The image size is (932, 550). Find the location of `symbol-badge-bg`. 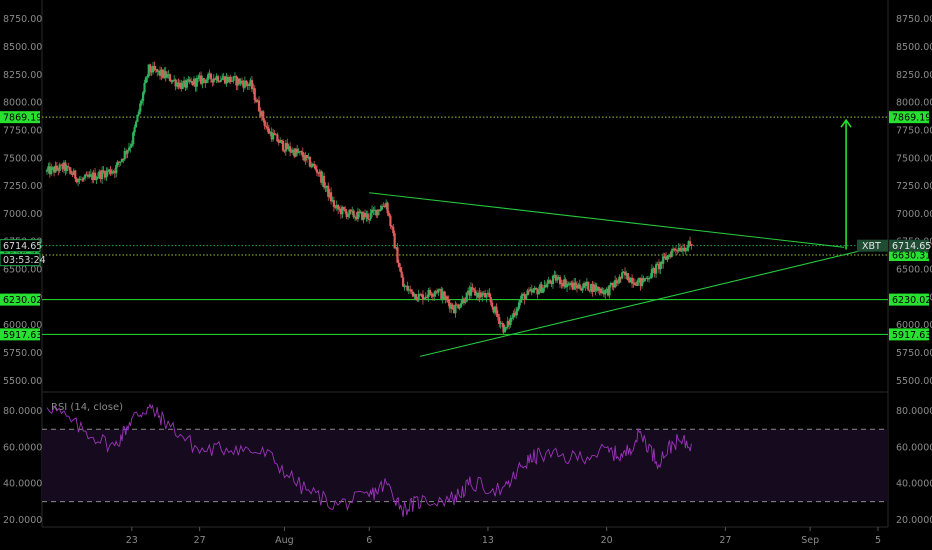

symbol-badge-bg is located at coordinates (872, 245).